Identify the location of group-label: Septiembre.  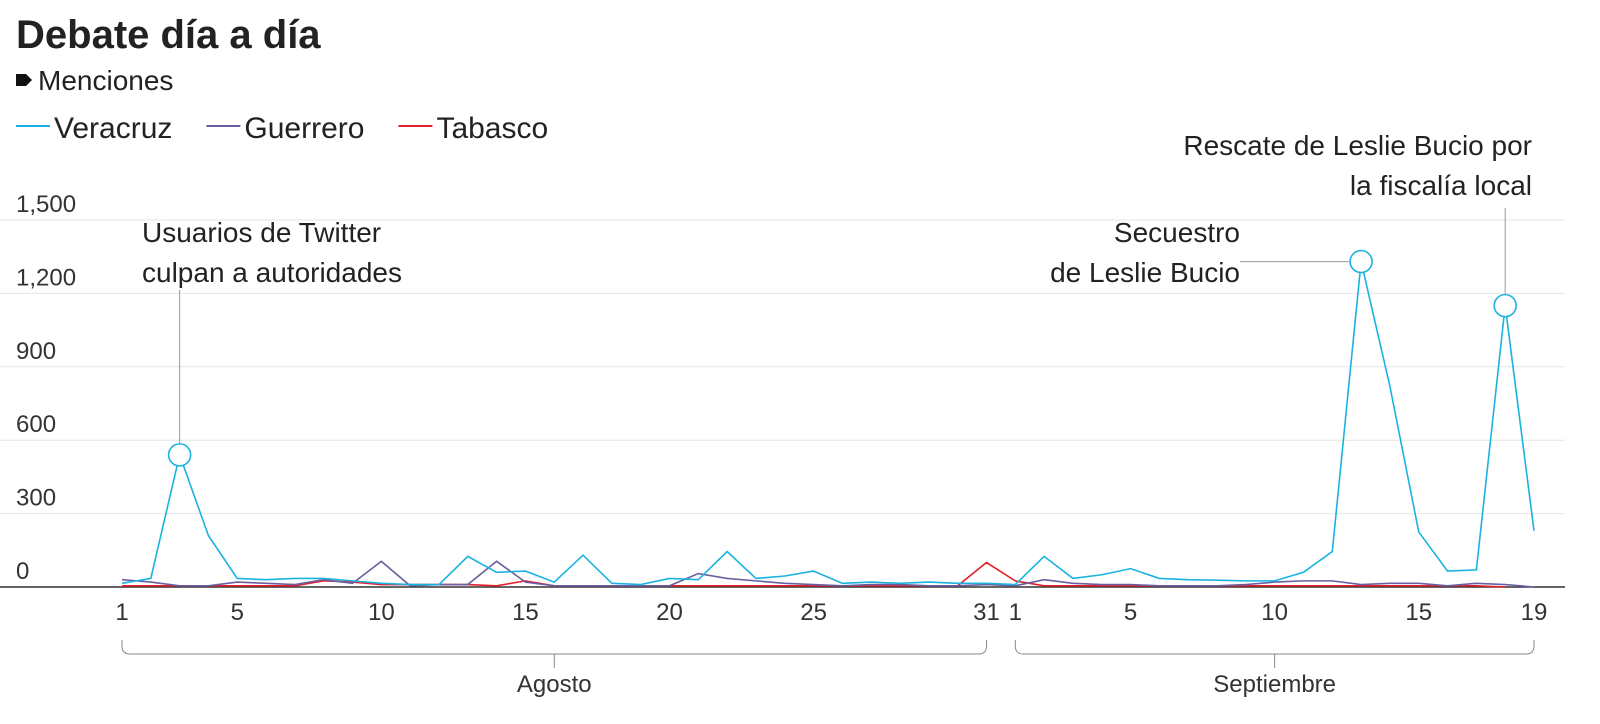
(1274, 684).